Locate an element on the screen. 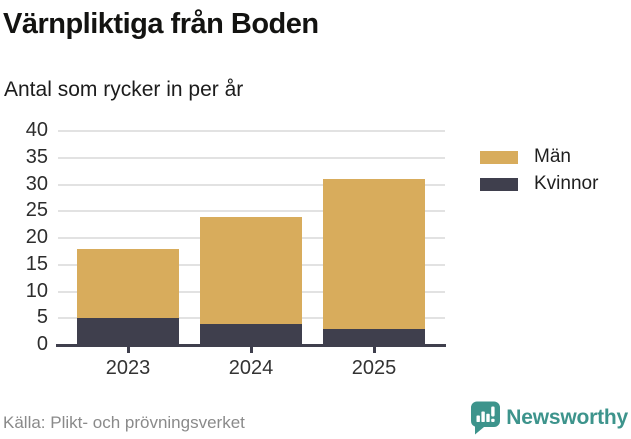 The width and height of the screenshot is (631, 439). y-axis-tick-label: 10 is located at coordinates (36, 290).